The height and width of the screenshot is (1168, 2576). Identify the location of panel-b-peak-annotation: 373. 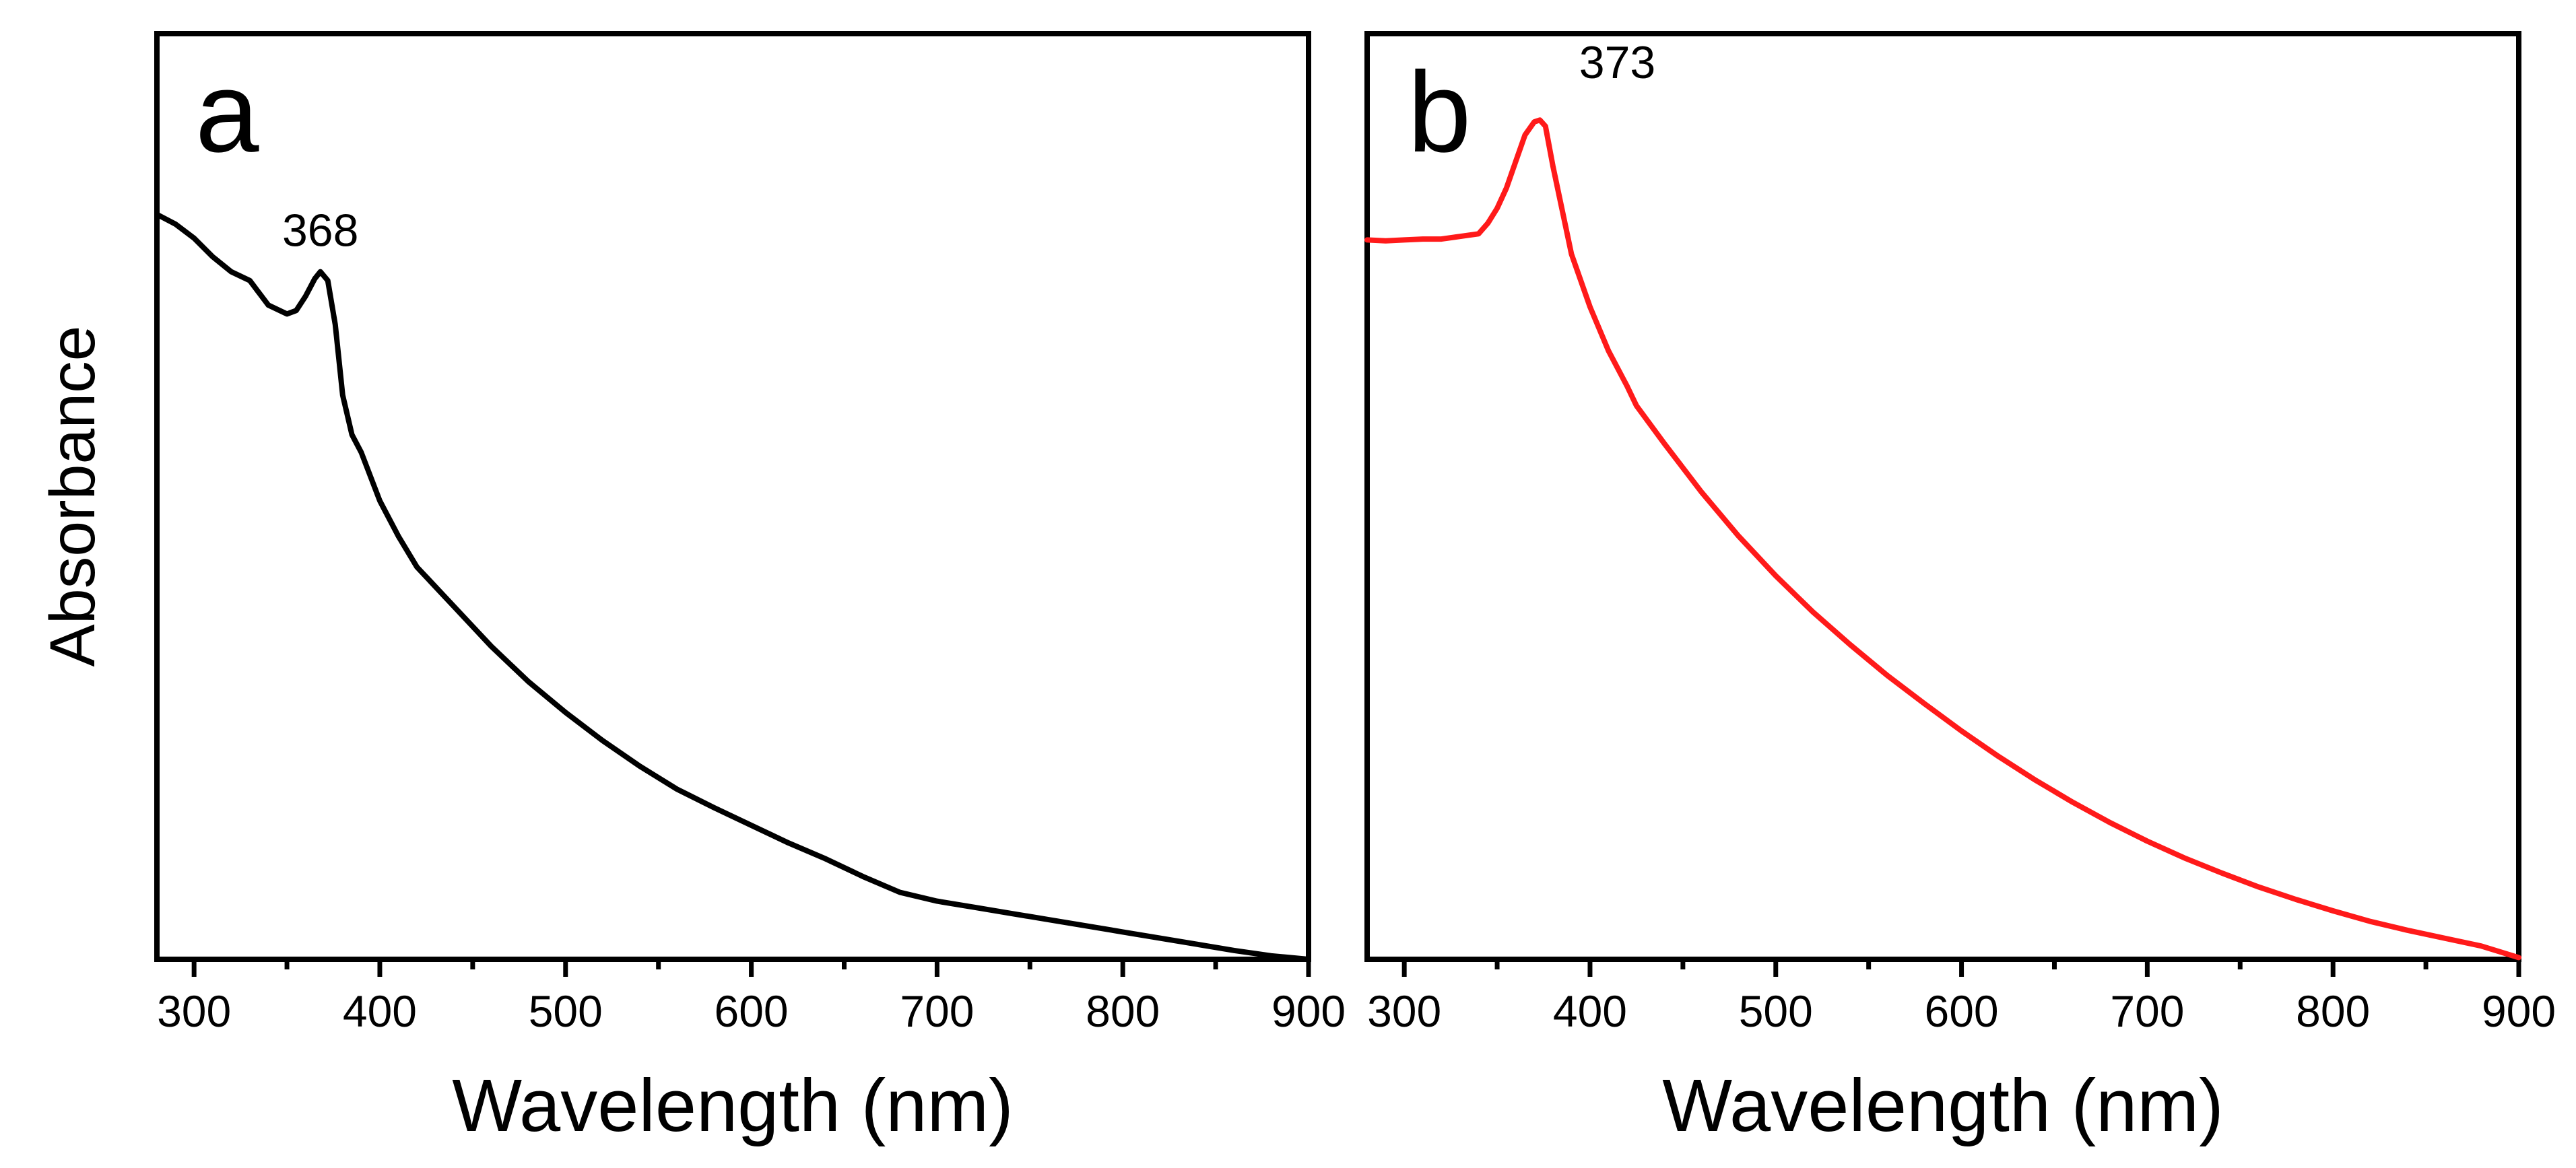
(1617, 62).